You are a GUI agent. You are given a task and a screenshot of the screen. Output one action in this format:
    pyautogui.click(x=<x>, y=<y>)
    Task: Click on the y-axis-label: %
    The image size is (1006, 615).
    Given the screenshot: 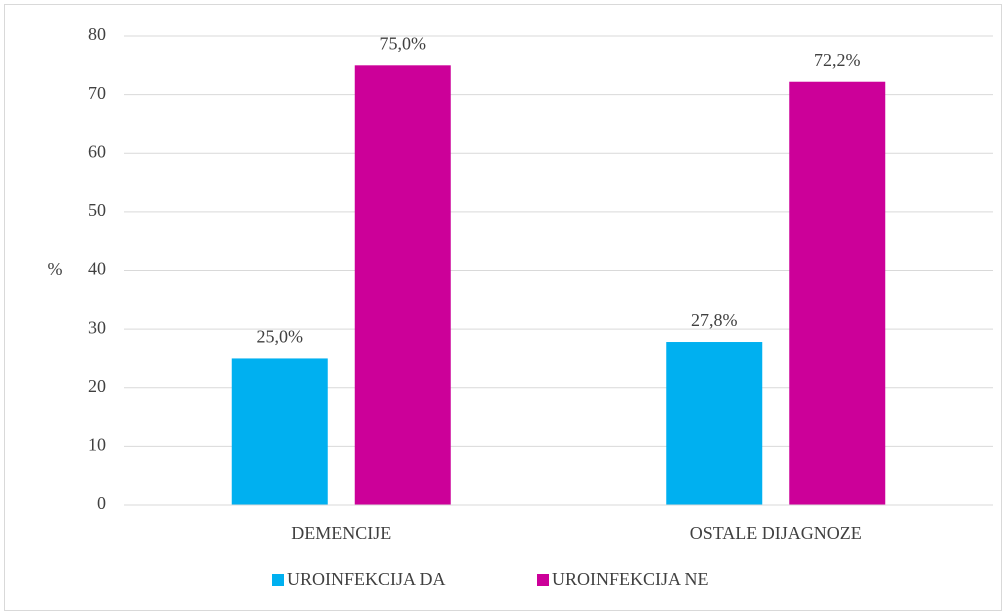 What is the action you would take?
    pyautogui.click(x=55, y=269)
    